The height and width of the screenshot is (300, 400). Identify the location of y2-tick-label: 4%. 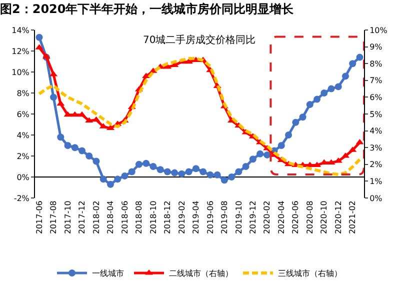
(376, 131).